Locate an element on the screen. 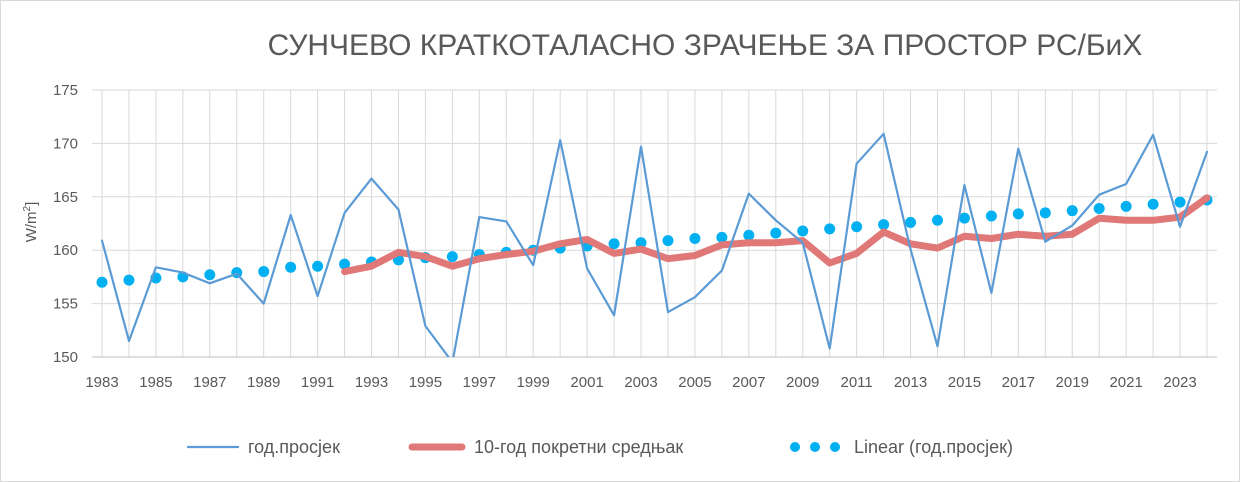 The image size is (1240, 482). y-tick-labels: 150 155 160 165 170 175 is located at coordinates (65, 224).